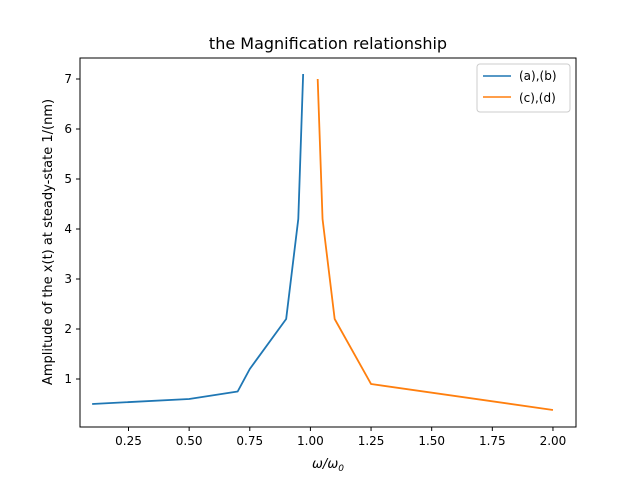  I want to click on x-tick-label: 2.00, so click(553, 441).